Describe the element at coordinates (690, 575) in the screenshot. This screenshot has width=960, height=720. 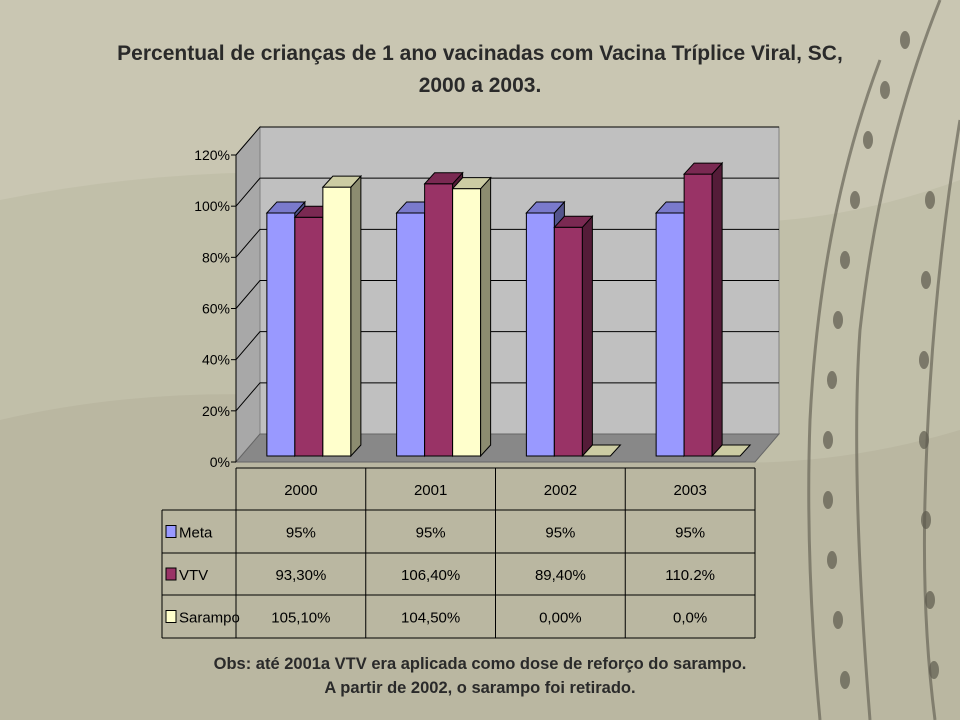
I see `data-label: 110.2%` at that location.